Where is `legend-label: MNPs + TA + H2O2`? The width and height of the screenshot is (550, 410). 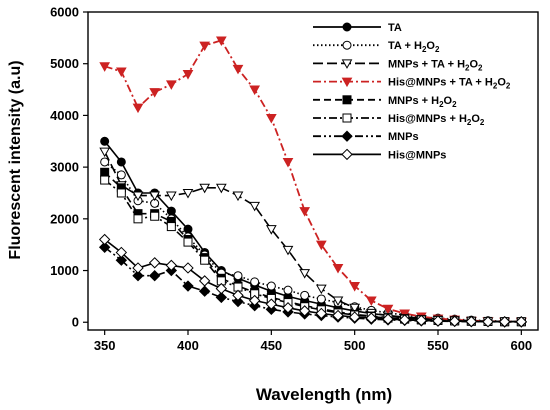
legend-label: MNPs + TA + H2O2 is located at coordinates (435, 65).